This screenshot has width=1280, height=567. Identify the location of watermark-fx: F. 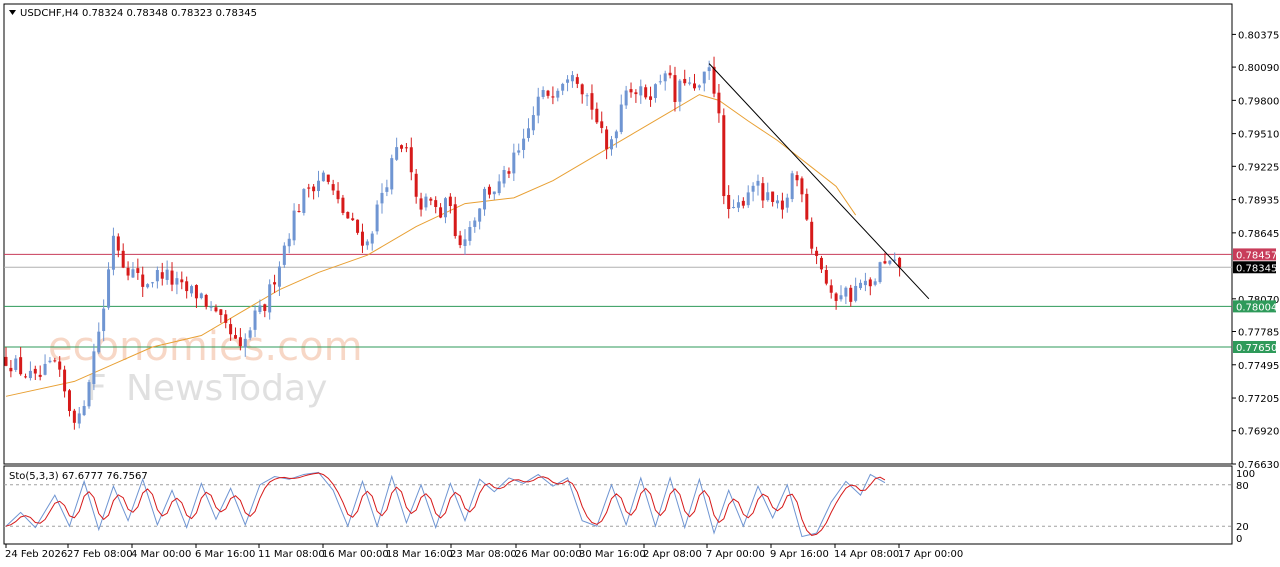
(96, 388).